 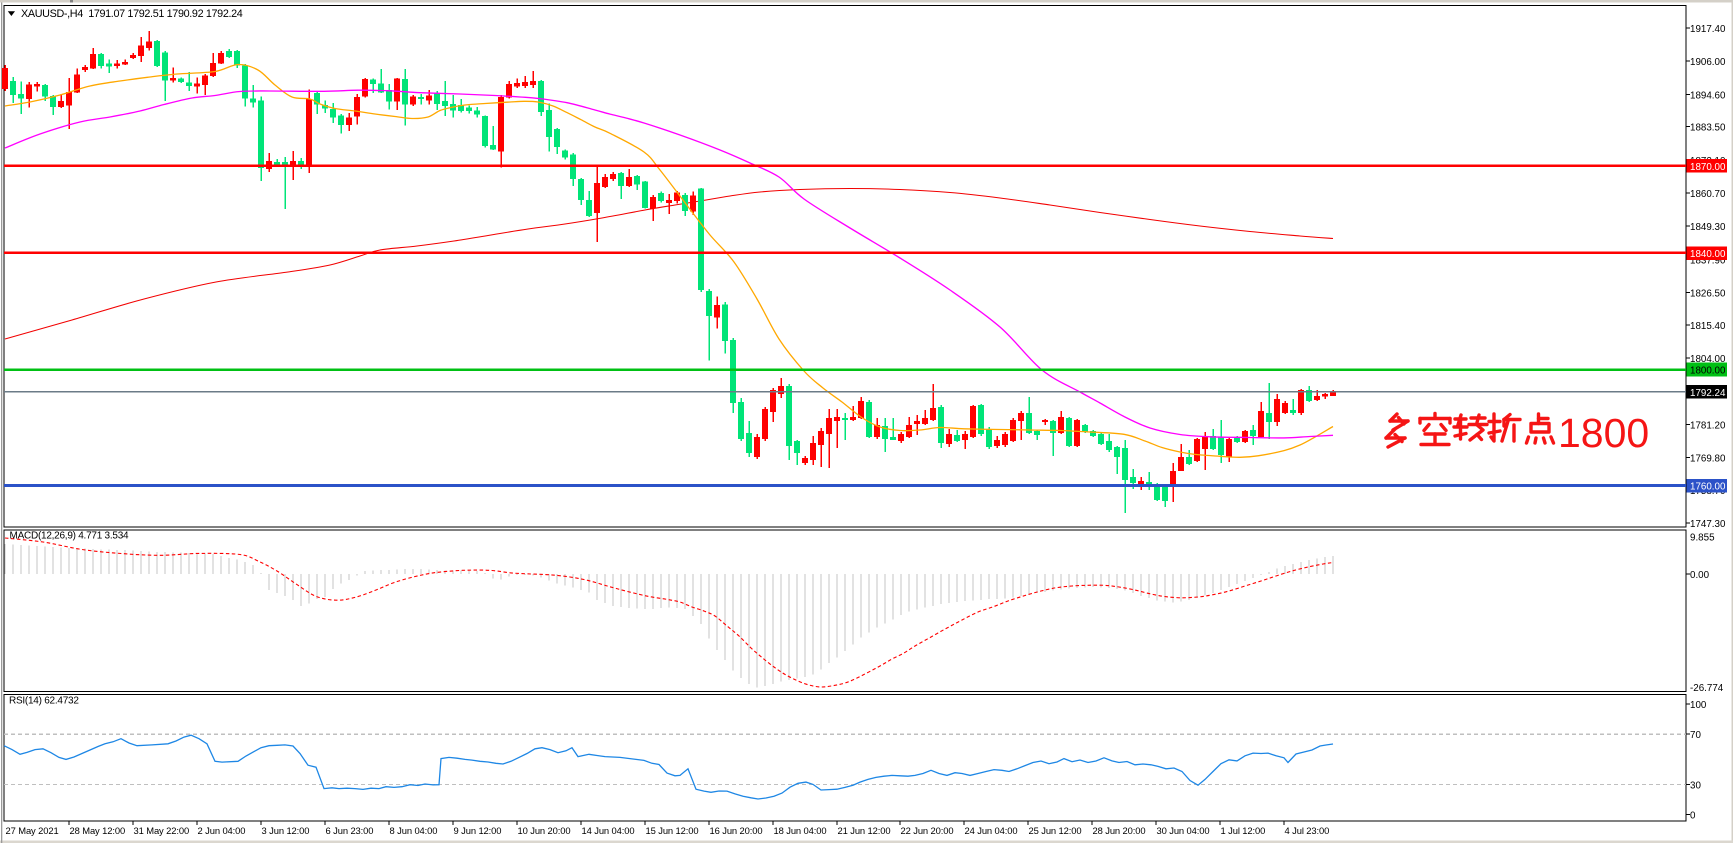 I want to click on svg-text: MACD(12,26,9) 4.771 3.534, so click(x=70, y=536).